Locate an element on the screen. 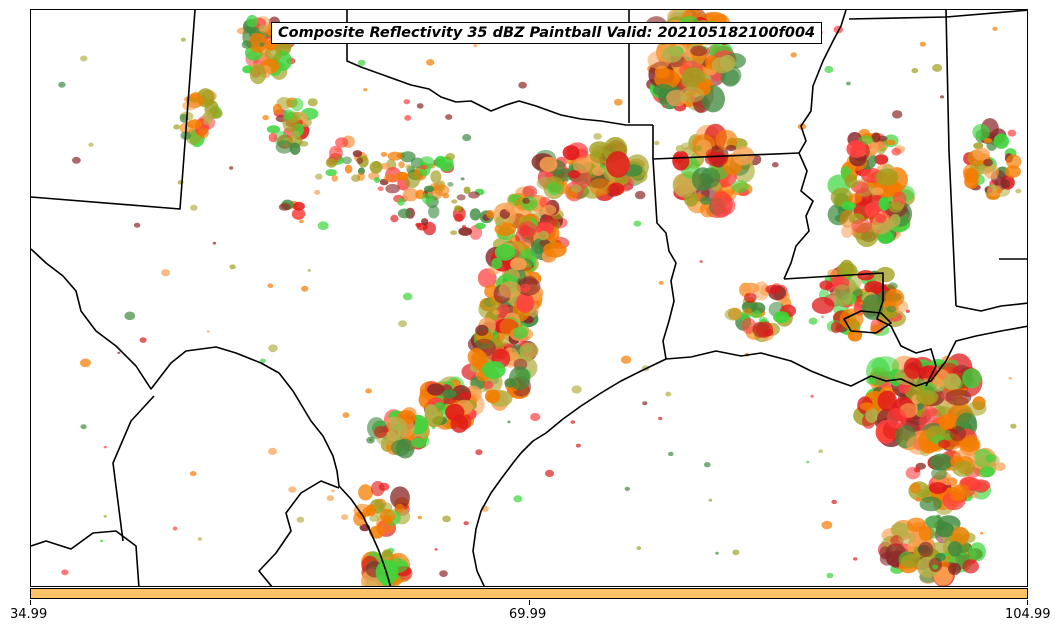  colorbar is located at coordinates (529, 593).